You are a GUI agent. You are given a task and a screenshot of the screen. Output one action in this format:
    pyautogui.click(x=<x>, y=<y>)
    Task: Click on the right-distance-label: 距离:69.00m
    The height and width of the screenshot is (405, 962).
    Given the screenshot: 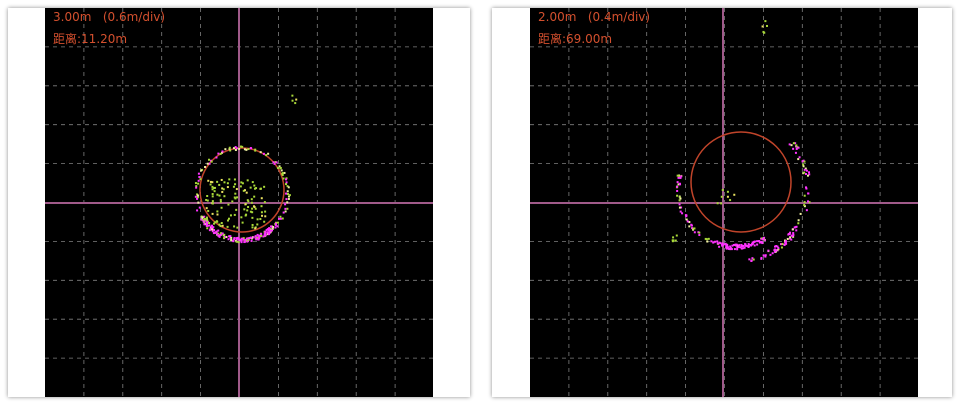 What is the action you would take?
    pyautogui.click(x=575, y=39)
    